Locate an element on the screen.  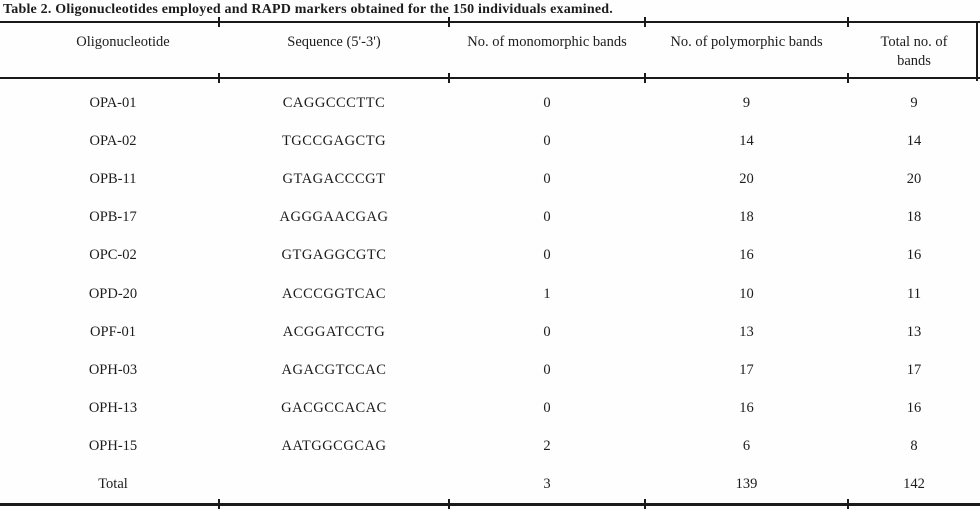
polymorphic-cell: 20 is located at coordinates (746, 178).